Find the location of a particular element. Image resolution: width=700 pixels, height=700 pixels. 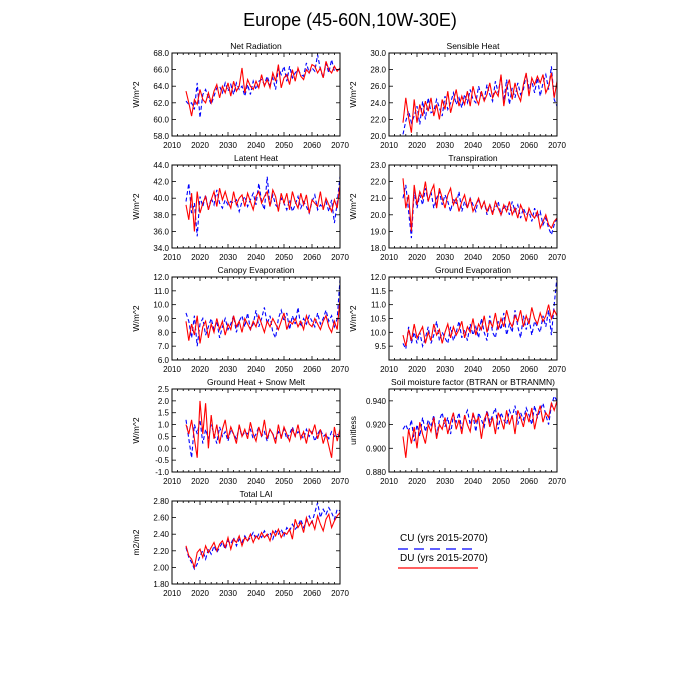

y-tick-label: 0.900 is located at coordinates (376, 448).